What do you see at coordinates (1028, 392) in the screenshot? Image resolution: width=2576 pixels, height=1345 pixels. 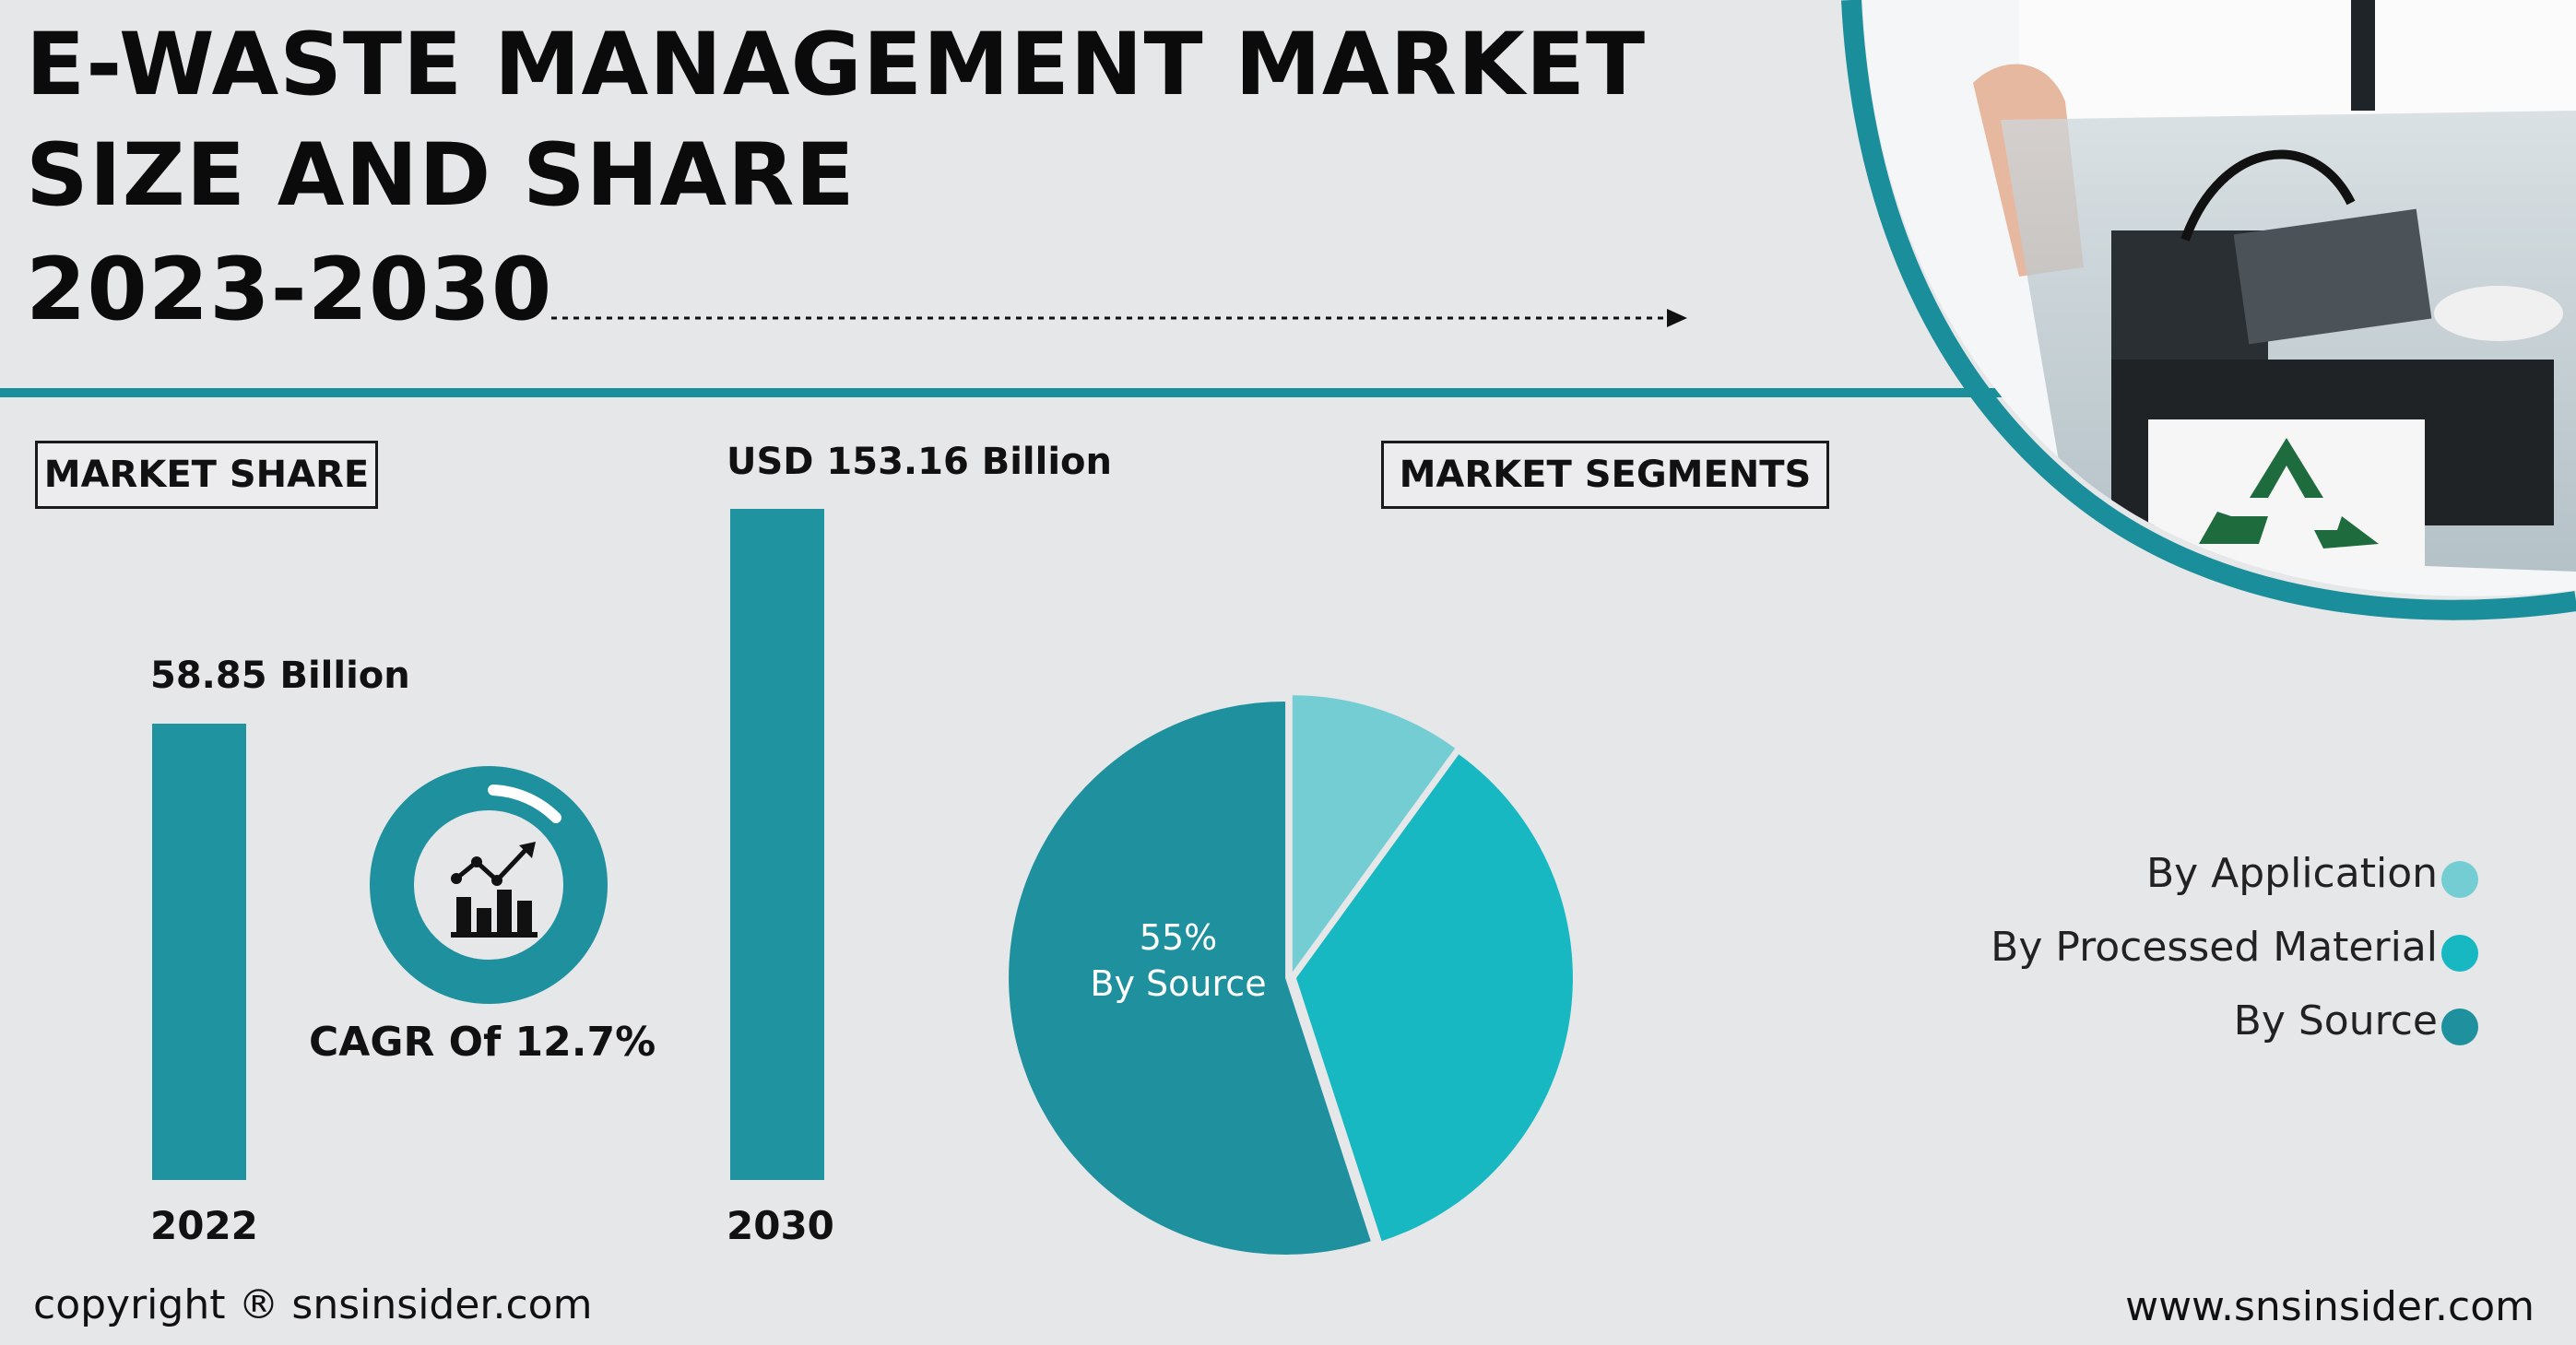 I see `header-divider` at bounding box center [1028, 392].